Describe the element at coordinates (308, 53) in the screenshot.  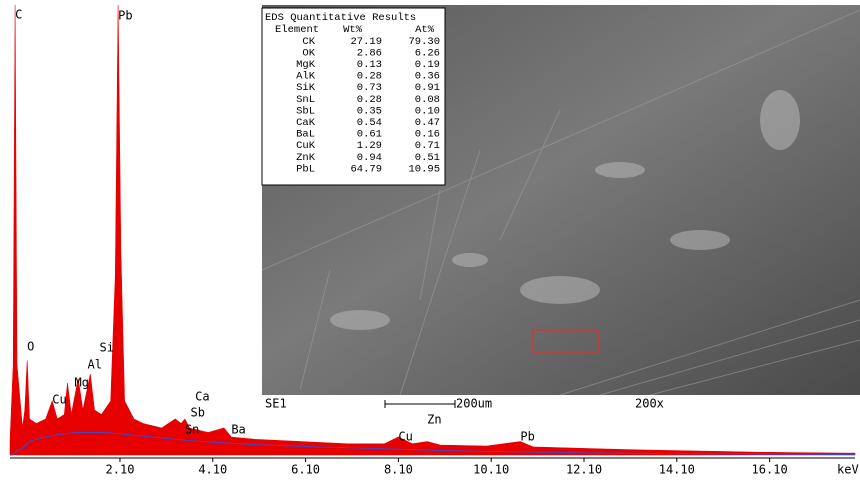
I see `table-cell: OK` at that location.